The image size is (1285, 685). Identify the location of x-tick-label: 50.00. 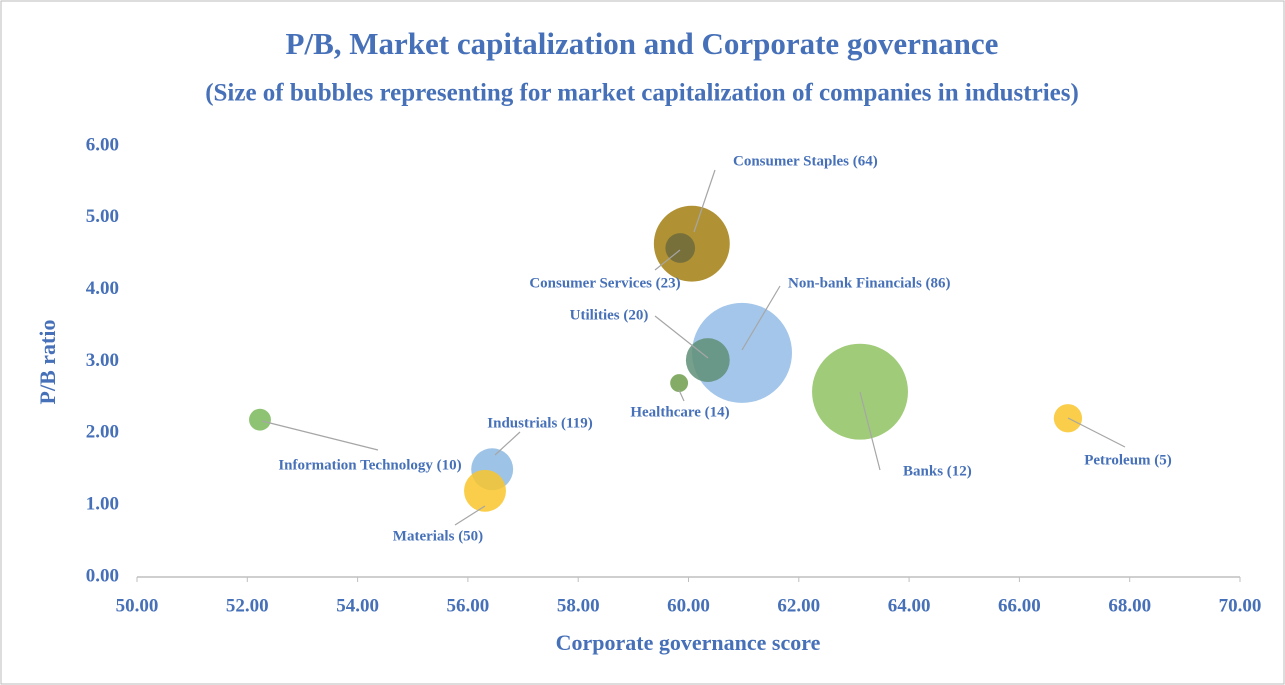
(137, 605).